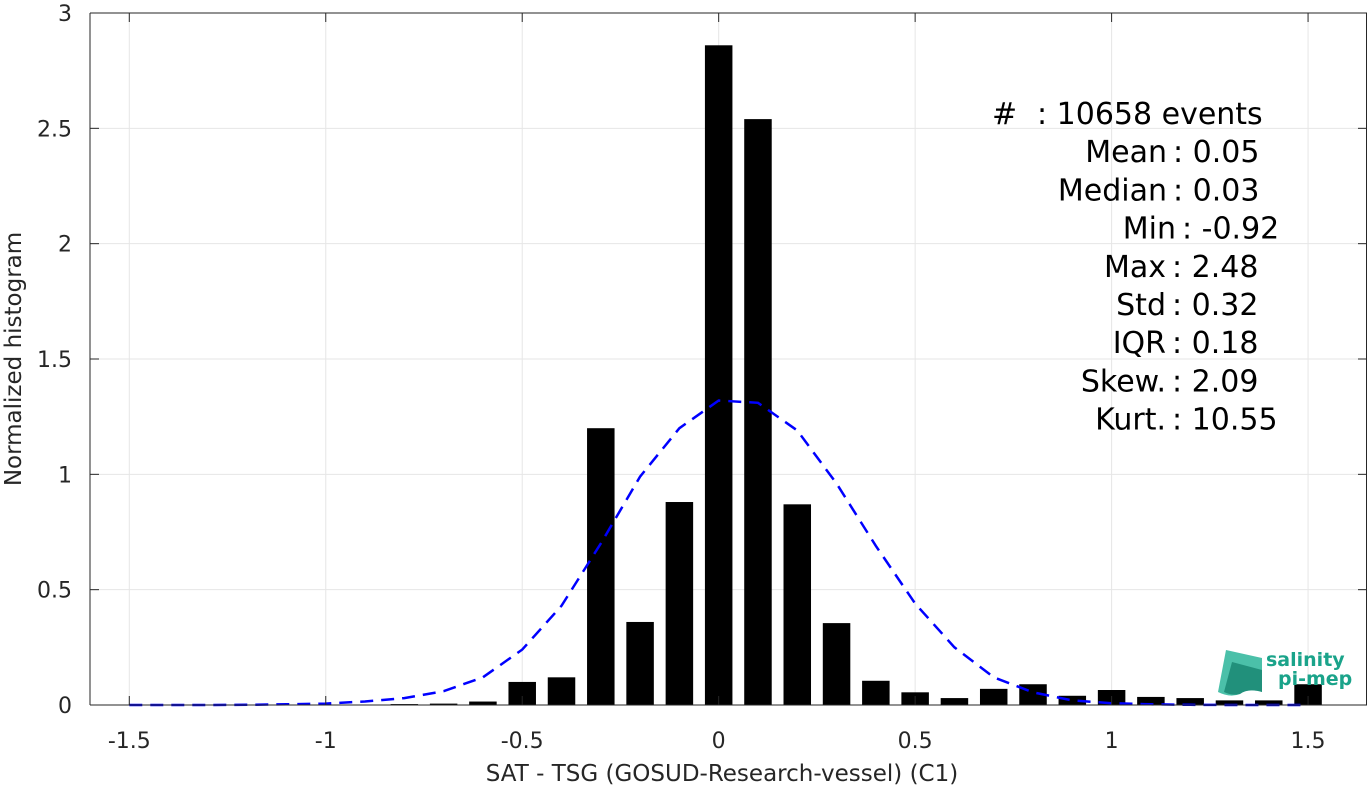 The height and width of the screenshot is (785, 1367). I want to click on y-tick-label: 1, so click(65, 475).